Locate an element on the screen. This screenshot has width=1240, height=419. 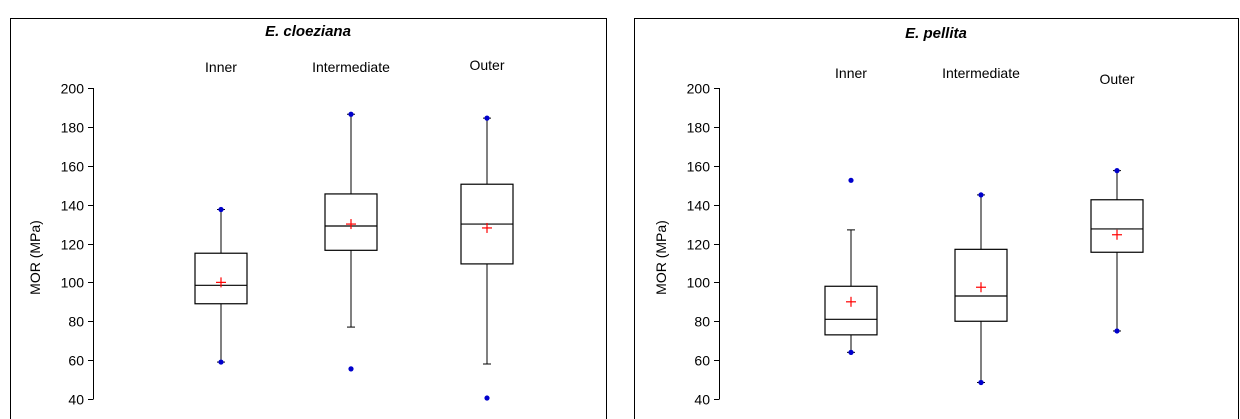
chart-title: E. cloeziana is located at coordinates (308, 31).